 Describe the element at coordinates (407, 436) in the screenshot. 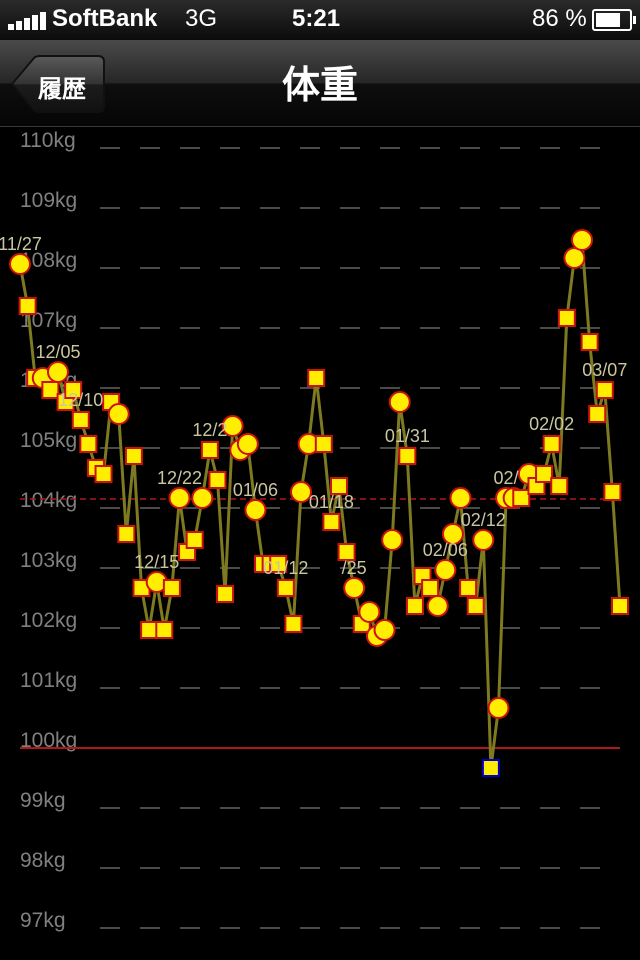

I see `date-label: 01/31` at that location.